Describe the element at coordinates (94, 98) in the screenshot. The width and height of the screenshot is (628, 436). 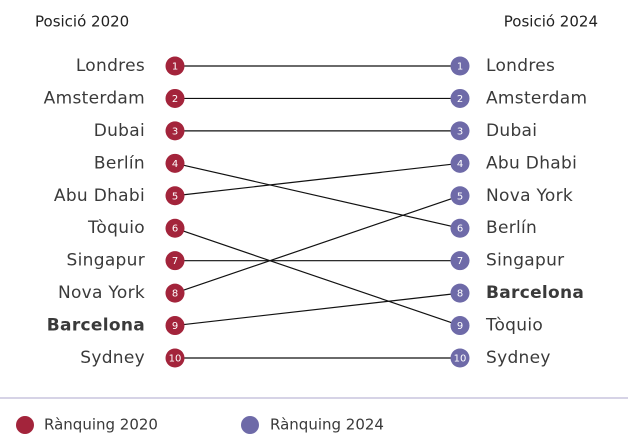
I see `city-label-left: Amsterdam` at that location.